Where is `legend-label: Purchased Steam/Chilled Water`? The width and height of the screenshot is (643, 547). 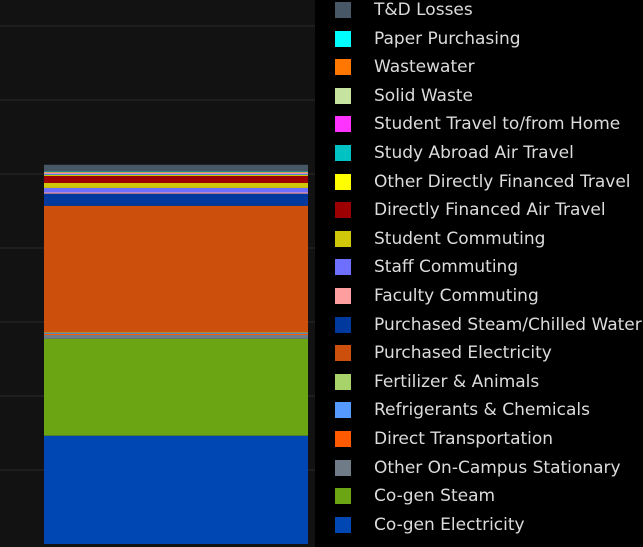
legend-label: Purchased Steam/Chilled Water is located at coordinates (508, 324).